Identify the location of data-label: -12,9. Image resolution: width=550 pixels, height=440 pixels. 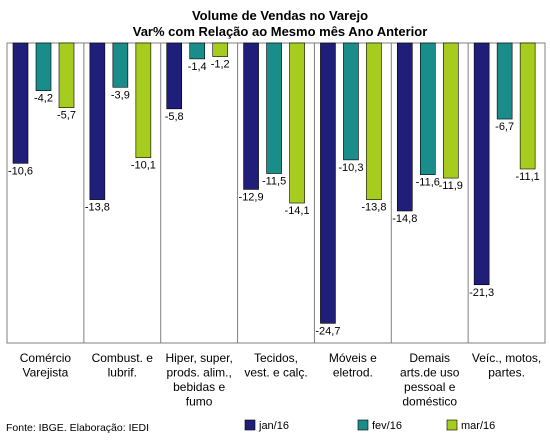
(251, 197).